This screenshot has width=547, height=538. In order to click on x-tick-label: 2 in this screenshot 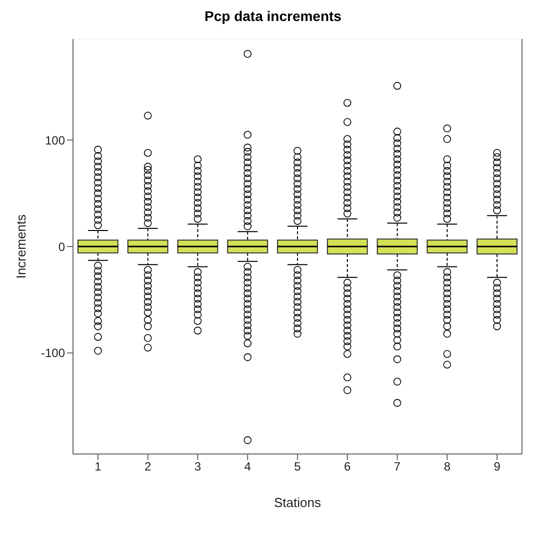, I will do `click(148, 467)`.